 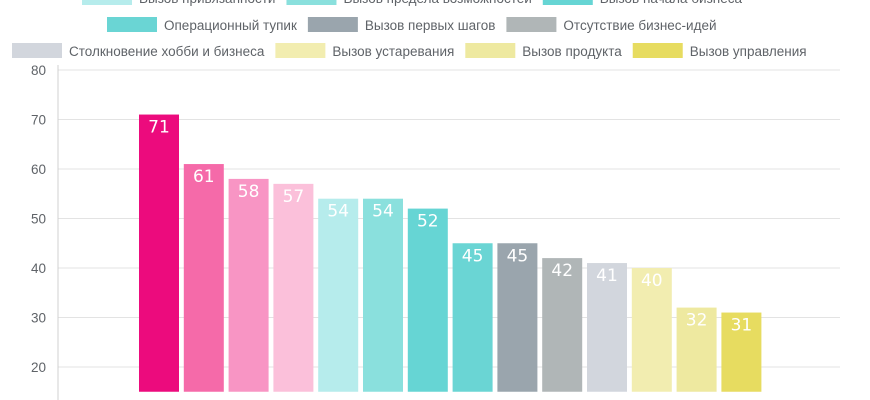 What do you see at coordinates (437, 3) in the screenshot?
I see `legend-label: Вызов предела возможностей` at bounding box center [437, 3].